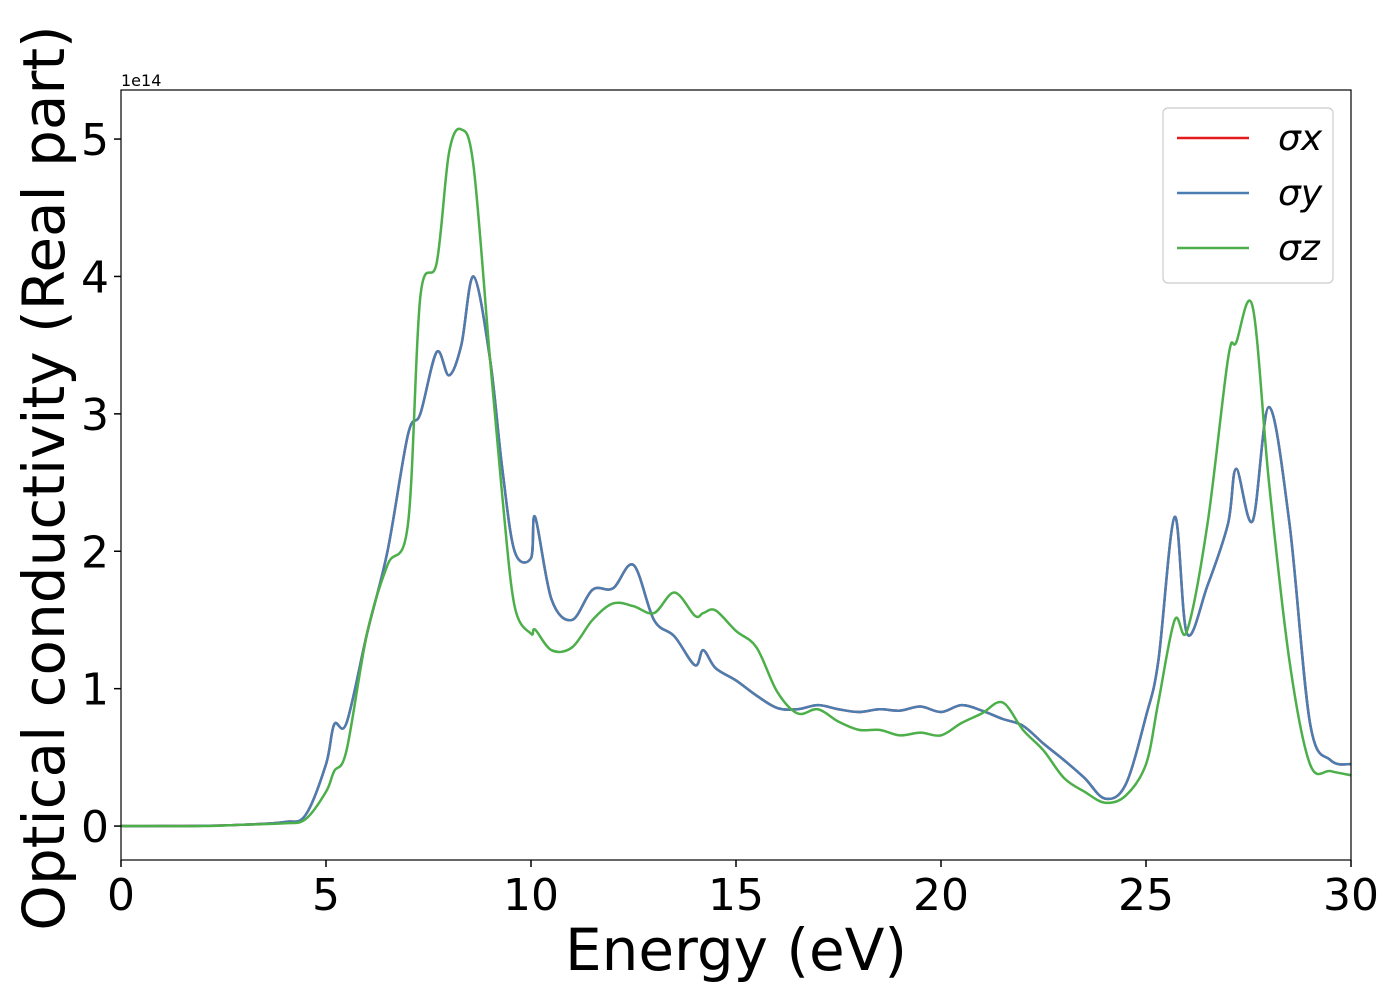  I want to click on x-tick-label: 25, so click(1146, 895).